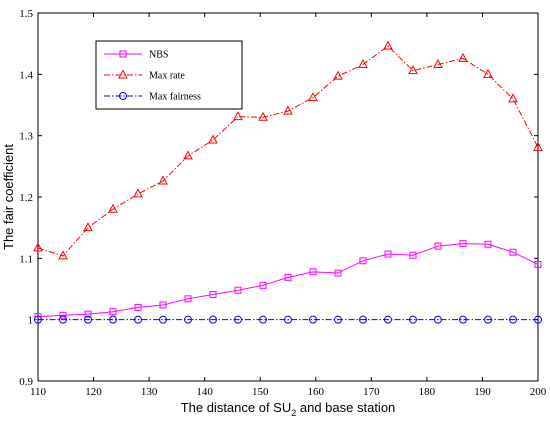 This screenshot has height=424, width=550. Describe the element at coordinates (123, 96) in the screenshot. I see `legend-marker-max-fairness` at that location.